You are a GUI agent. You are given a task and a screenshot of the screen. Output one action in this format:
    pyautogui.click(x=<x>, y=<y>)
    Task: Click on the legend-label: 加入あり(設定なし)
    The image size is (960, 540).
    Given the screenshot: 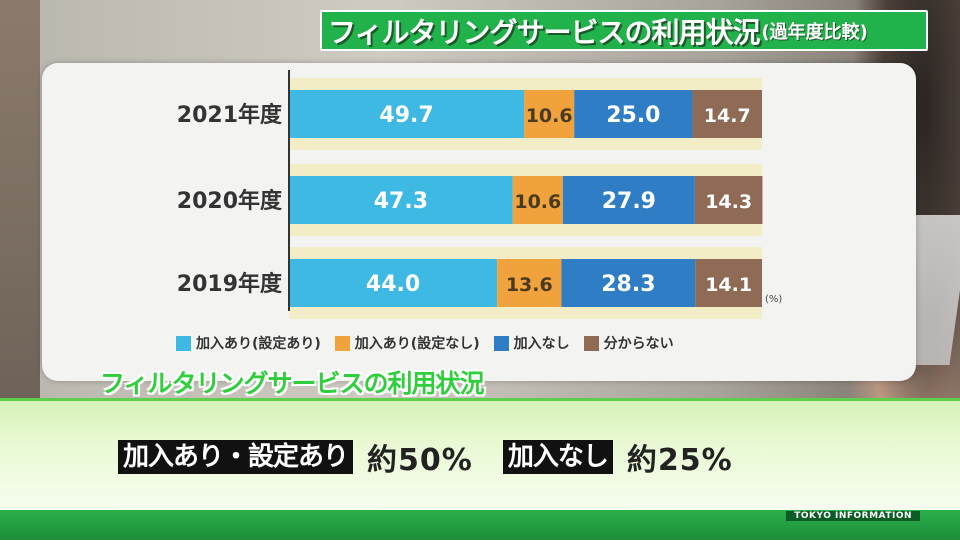 What is the action you would take?
    pyautogui.click(x=417, y=344)
    